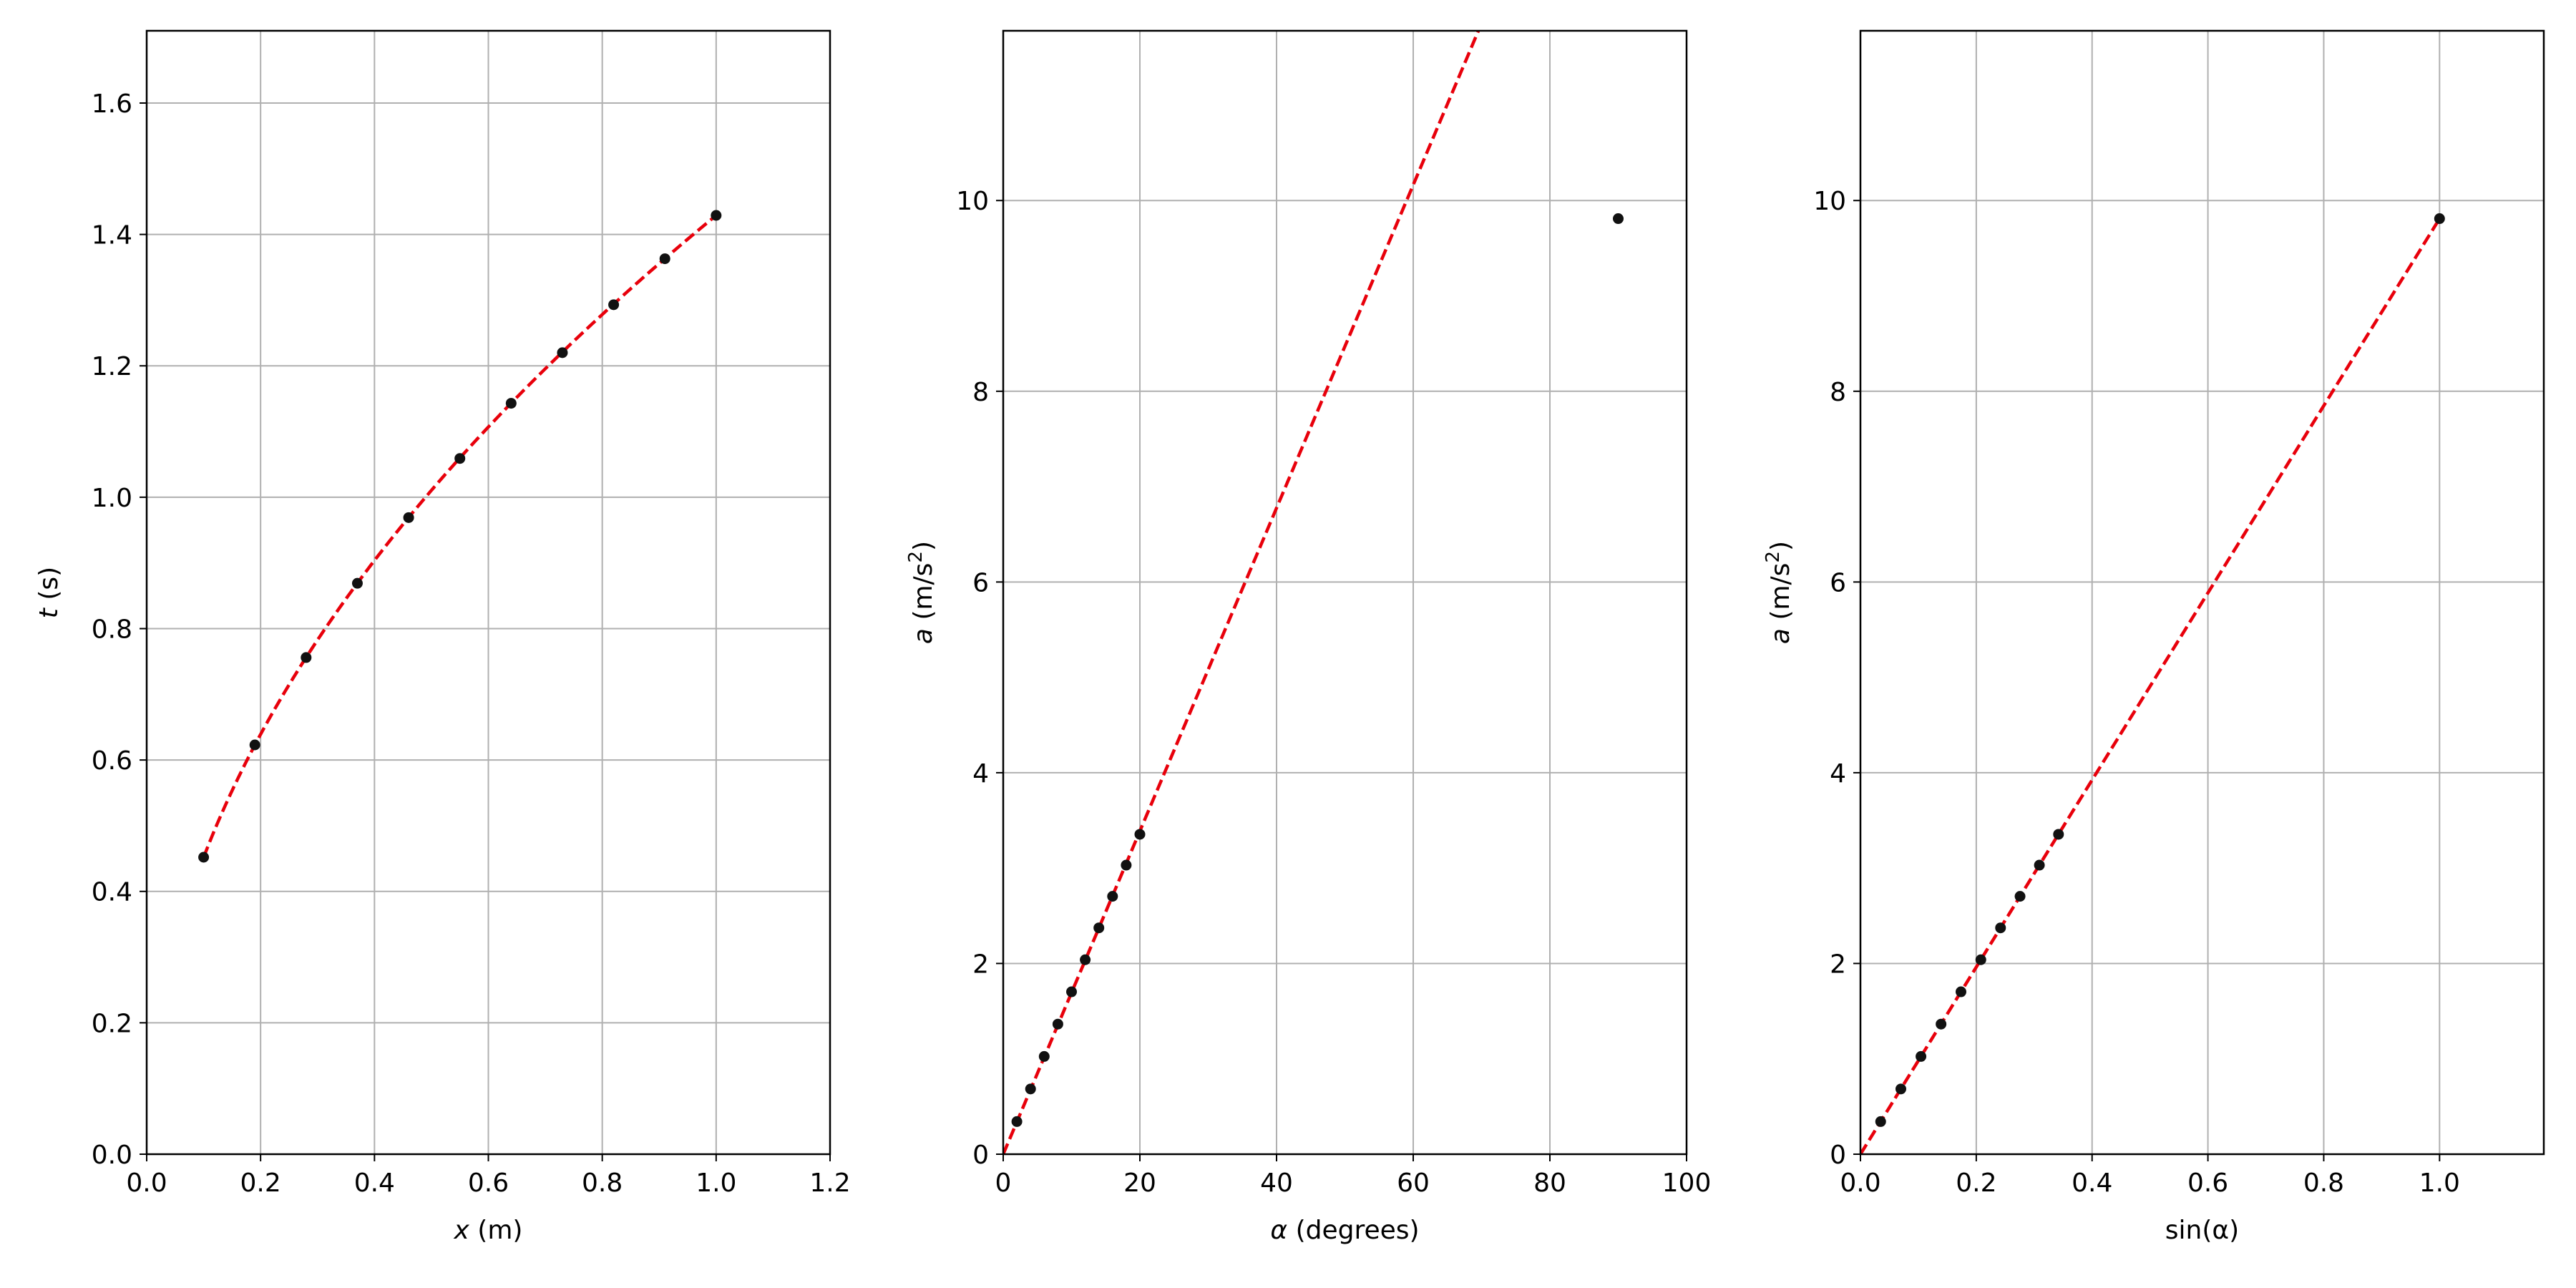 The image size is (2576, 1288). What do you see at coordinates (112, 1155) in the screenshot?
I see `y-tick-label: 0.0` at bounding box center [112, 1155].